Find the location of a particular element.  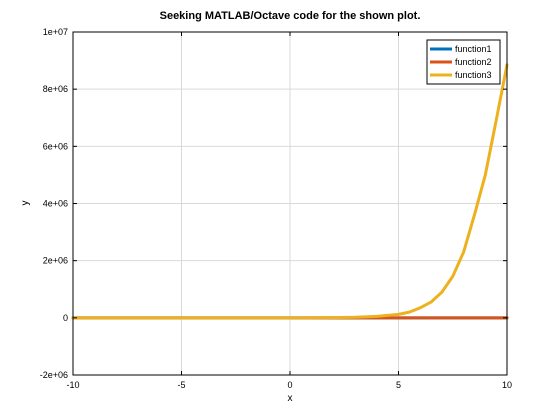

x-tick-label: -10 is located at coordinates (72, 385).